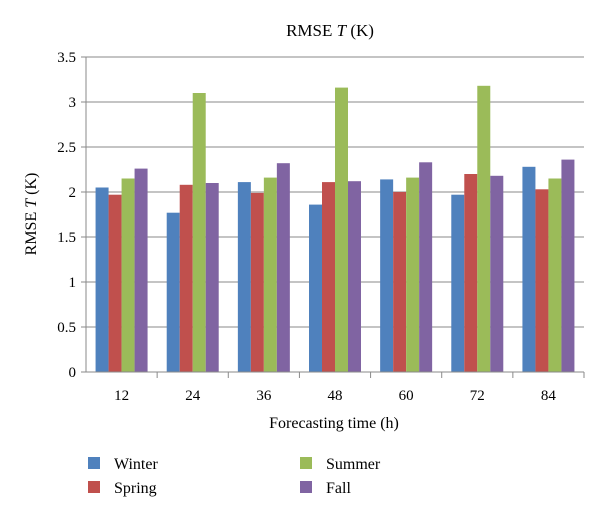  What do you see at coordinates (338, 488) in the screenshot?
I see `legend-label-fall: Fall` at bounding box center [338, 488].